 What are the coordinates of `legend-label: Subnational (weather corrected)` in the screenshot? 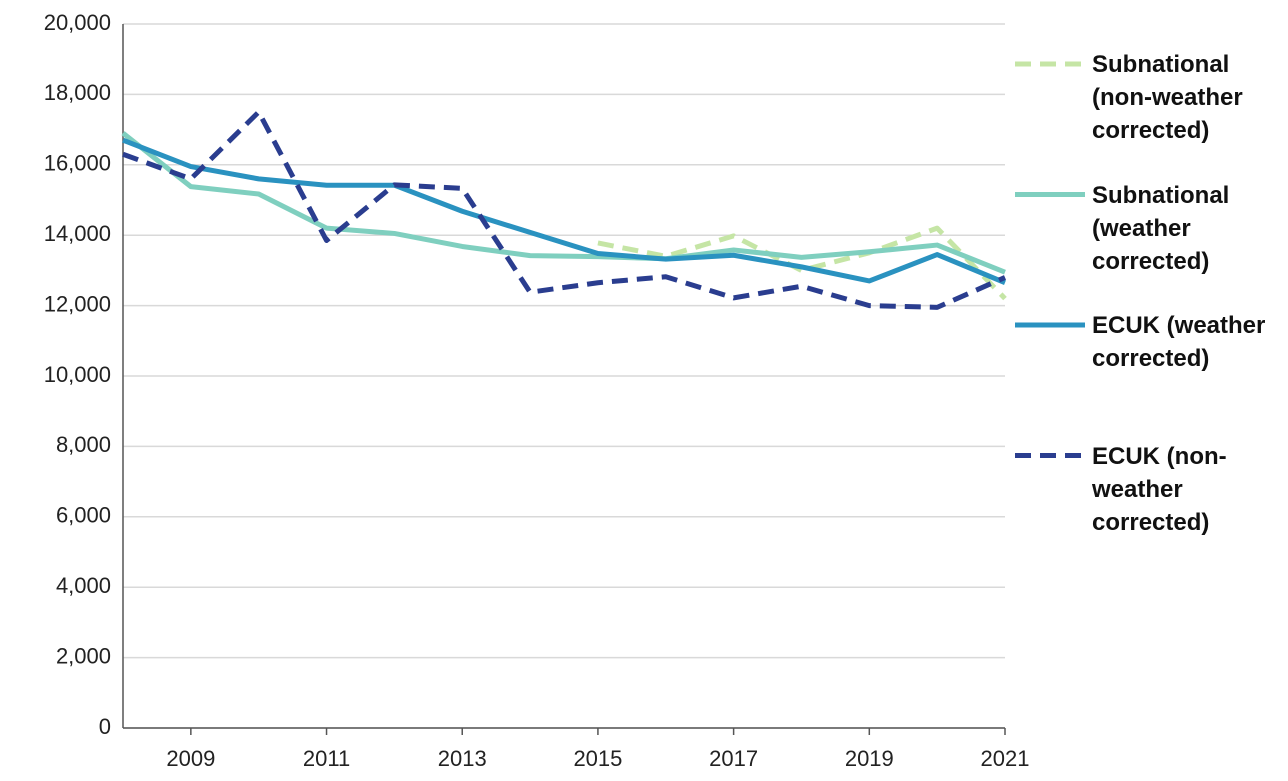 It's located at (1161, 228).